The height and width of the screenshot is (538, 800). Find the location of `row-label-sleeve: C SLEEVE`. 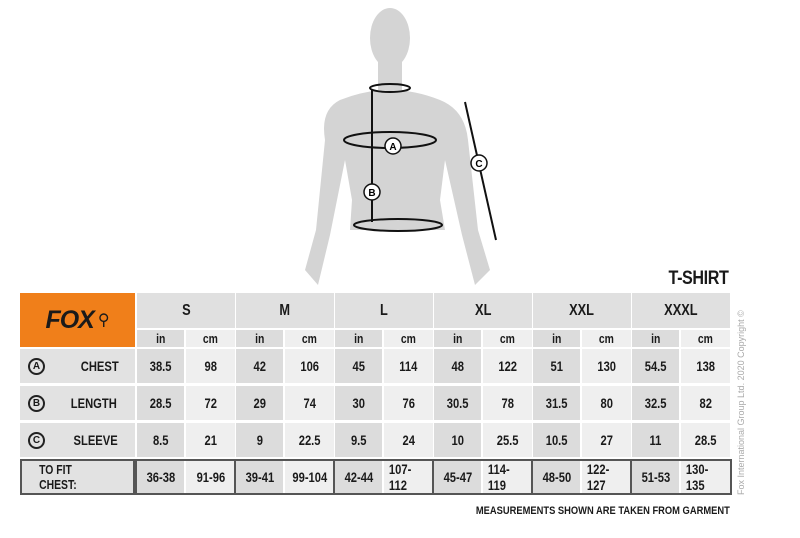

row-label-sleeve: C SLEEVE is located at coordinates (77, 440).